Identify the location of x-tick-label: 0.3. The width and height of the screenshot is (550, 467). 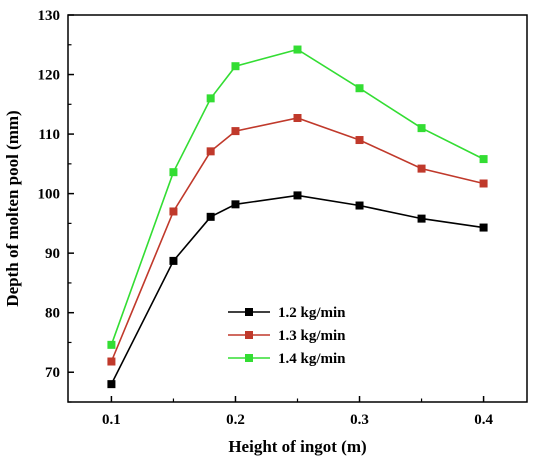
(359, 420).